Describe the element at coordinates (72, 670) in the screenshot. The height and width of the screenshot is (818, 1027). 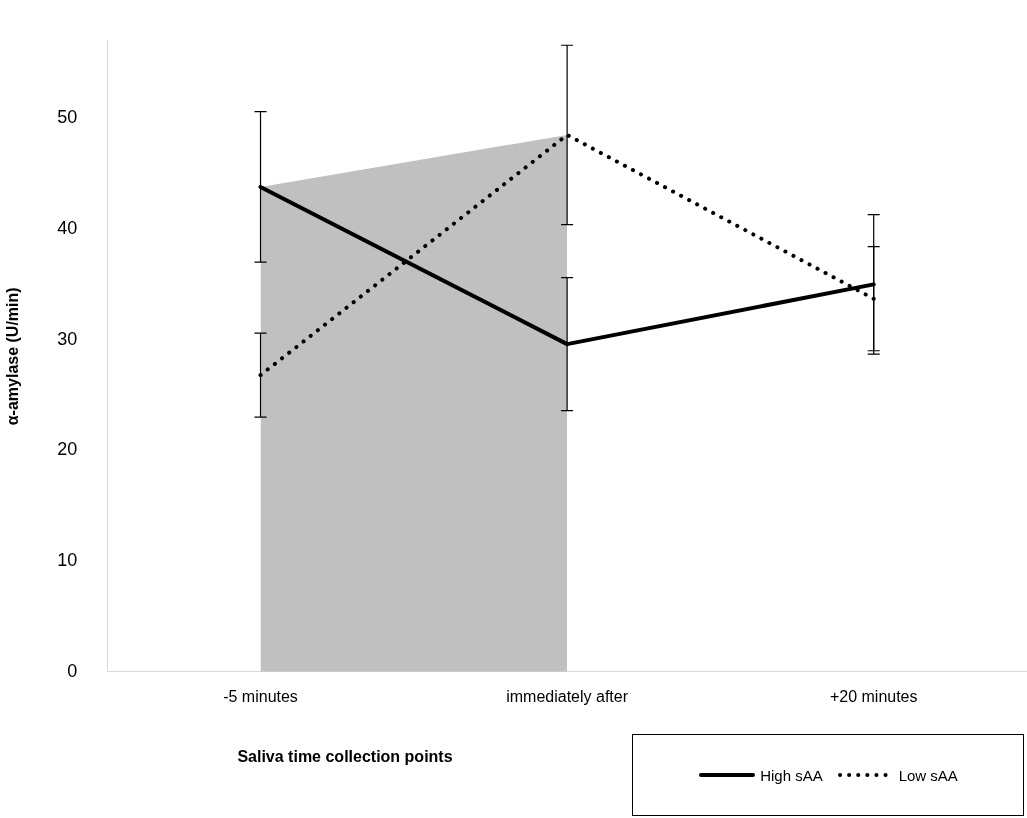
I see `y-tick-label: 0` at that location.